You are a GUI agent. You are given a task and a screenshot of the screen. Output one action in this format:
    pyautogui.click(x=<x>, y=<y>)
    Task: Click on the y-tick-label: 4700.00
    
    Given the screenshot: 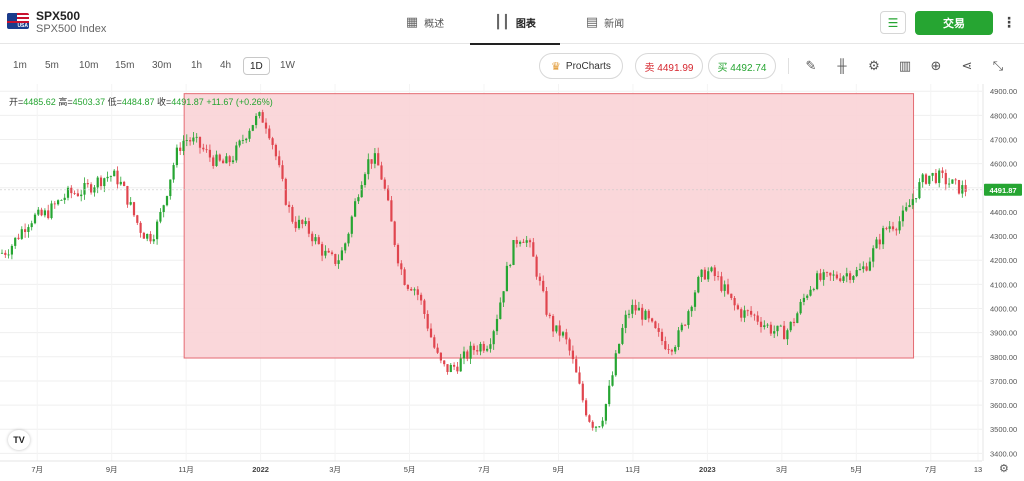 What is the action you would take?
    pyautogui.click(x=1003, y=140)
    